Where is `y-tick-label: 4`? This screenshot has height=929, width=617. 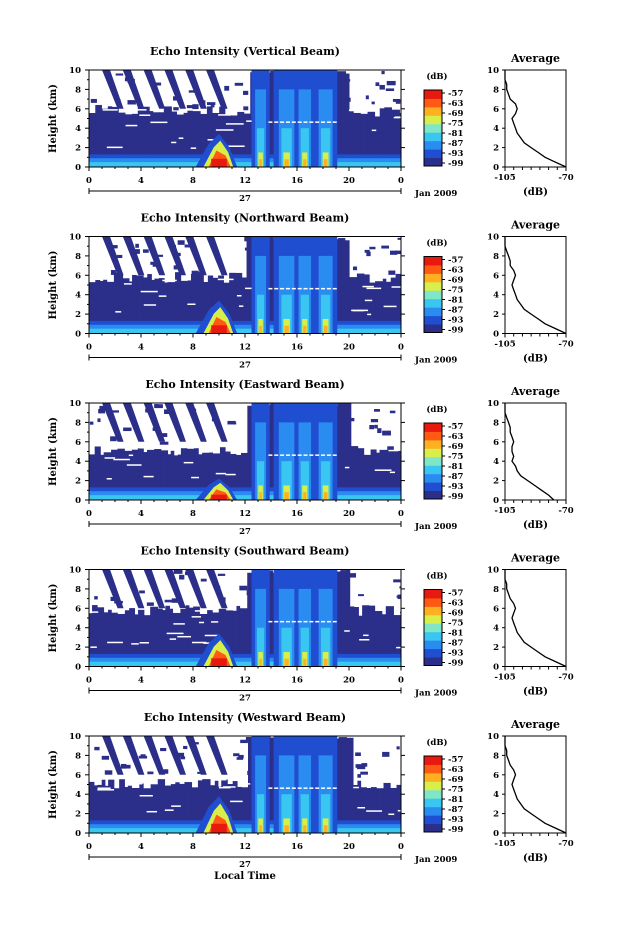 y-tick-label: 4 is located at coordinates (78, 296).